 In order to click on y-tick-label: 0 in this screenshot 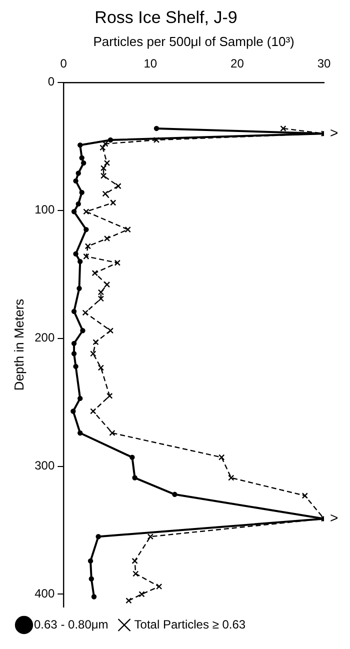, I will do `click(51, 81)`.